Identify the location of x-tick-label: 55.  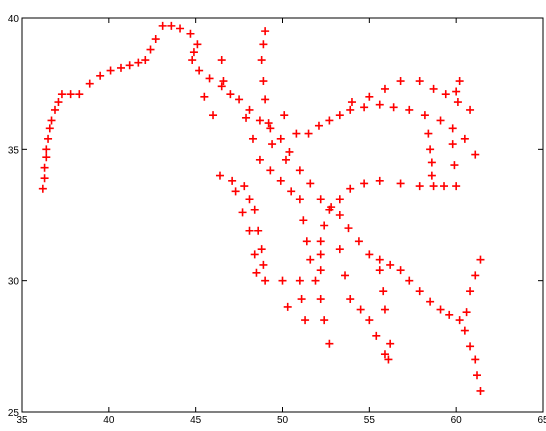
(370, 420).